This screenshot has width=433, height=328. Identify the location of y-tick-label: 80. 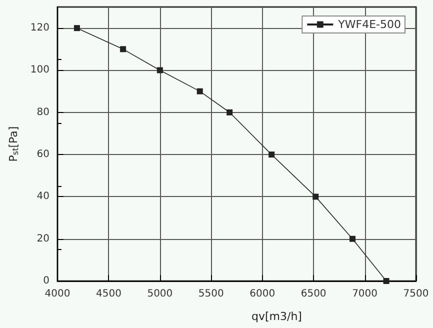
(43, 112).